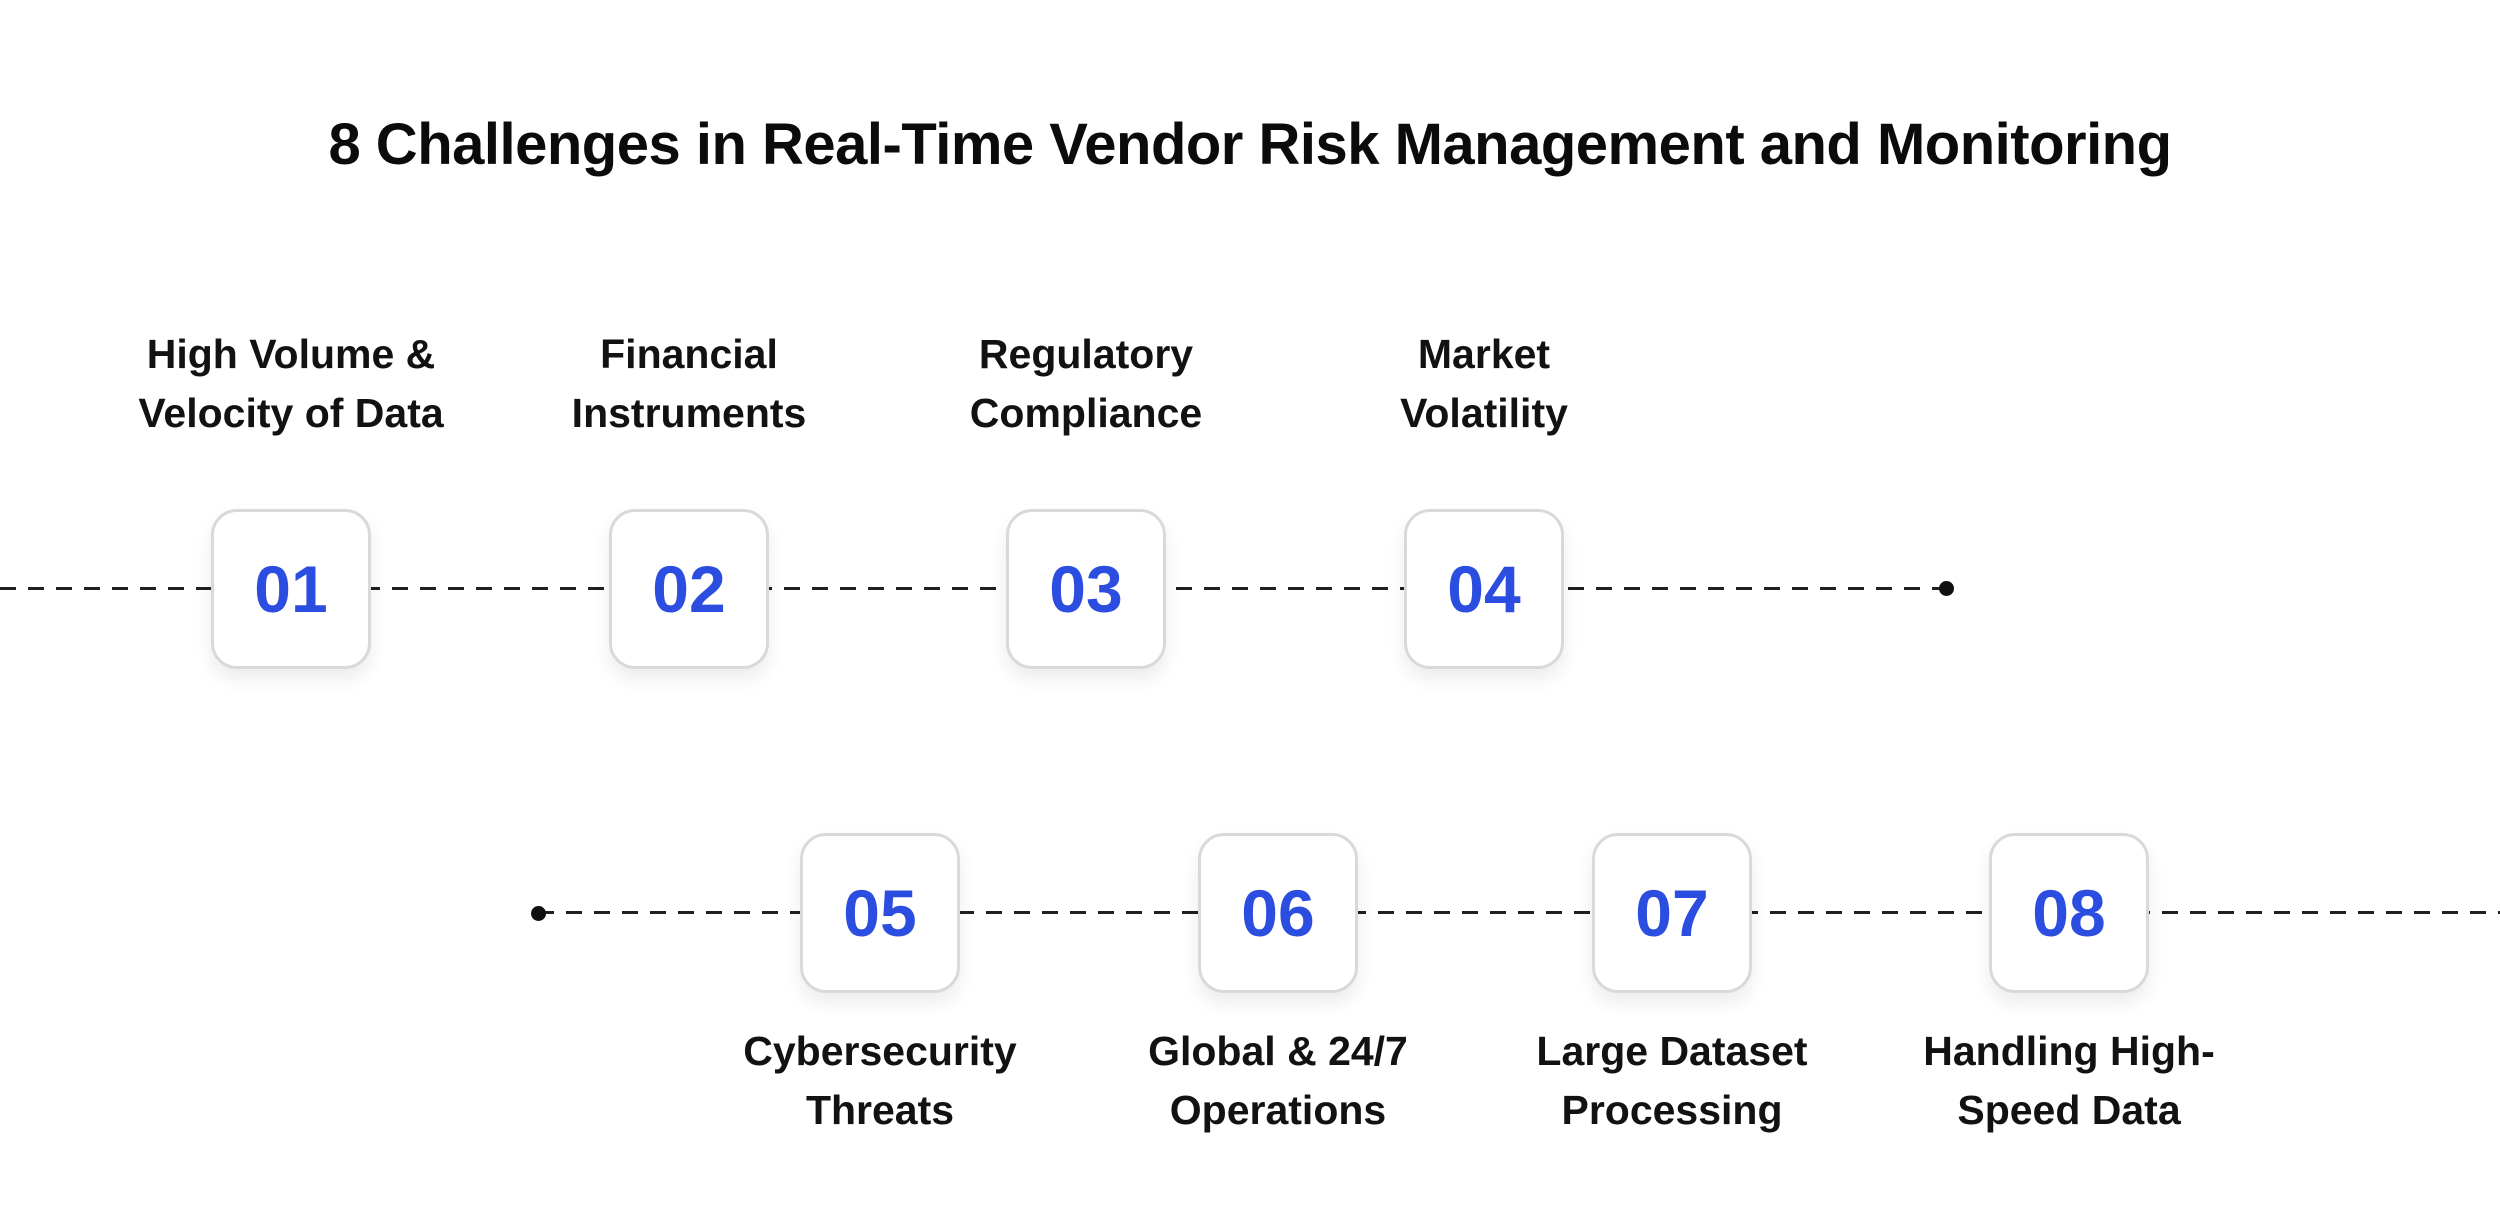 The height and width of the screenshot is (1228, 2500). I want to click on step-label-line: Compliance, so click(1086, 413).